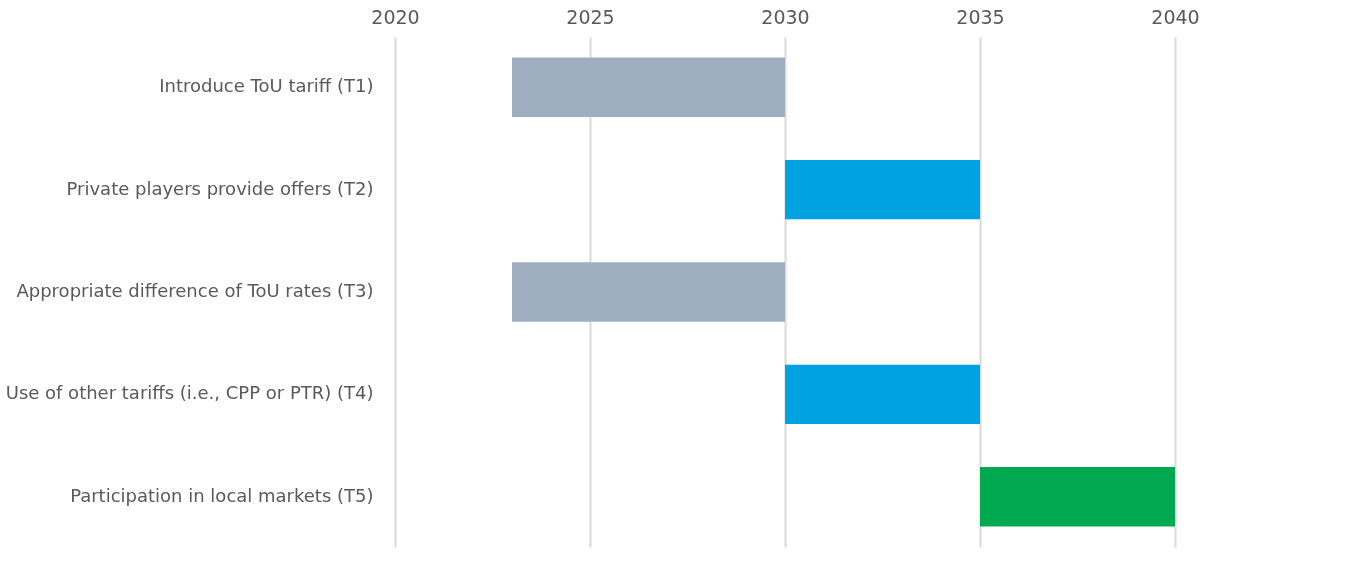  I want to click on y-tick-label: Private players provide offers (T2), so click(220, 188).